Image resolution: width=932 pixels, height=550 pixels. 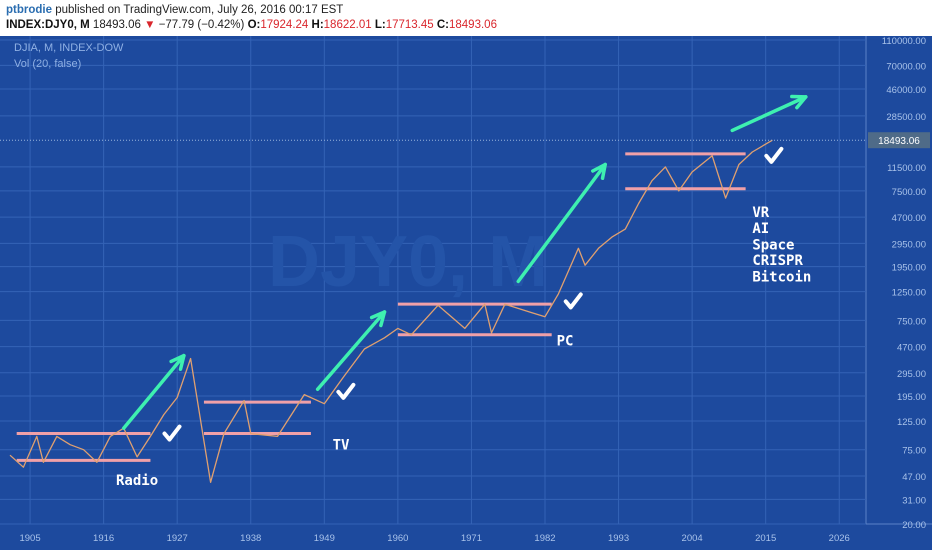 What do you see at coordinates (201, 25) in the screenshot?
I see `price-change: −77.79 (−0.42%)` at bounding box center [201, 25].